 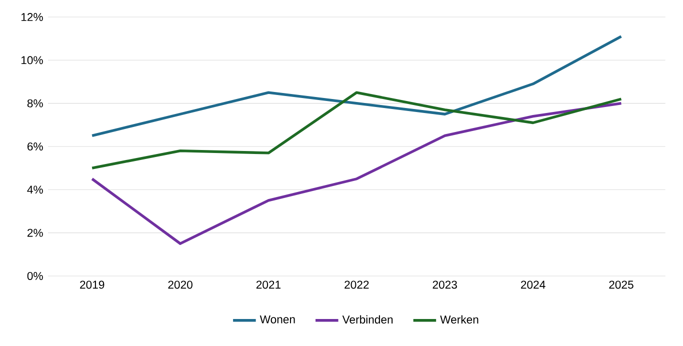 I want to click on x-tick-label: 2019, so click(x=92, y=284).